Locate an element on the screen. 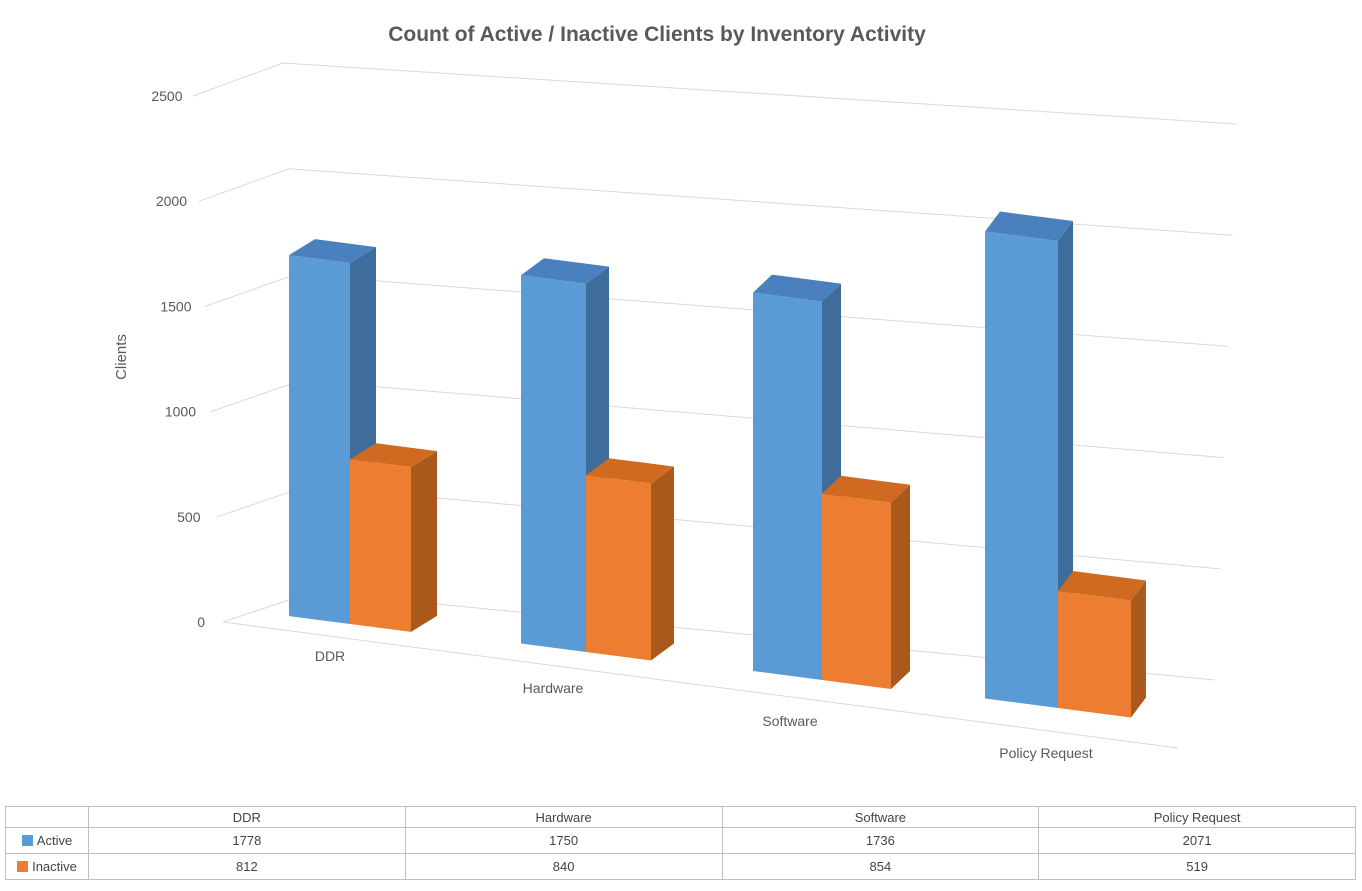 The height and width of the screenshot is (891, 1362). floor-front-edge is located at coordinates (700, 685).